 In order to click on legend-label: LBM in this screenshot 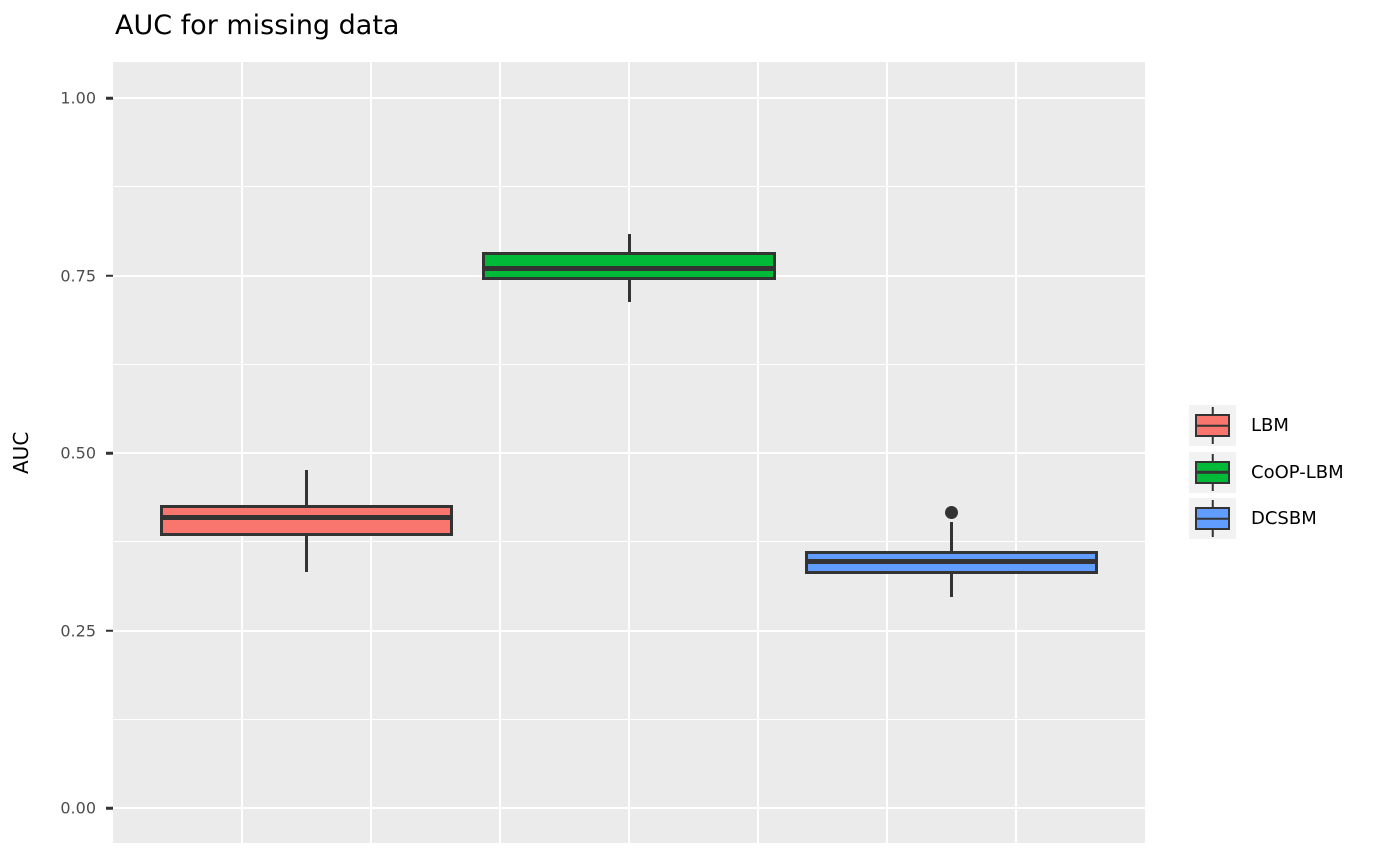, I will do `click(1270, 425)`.